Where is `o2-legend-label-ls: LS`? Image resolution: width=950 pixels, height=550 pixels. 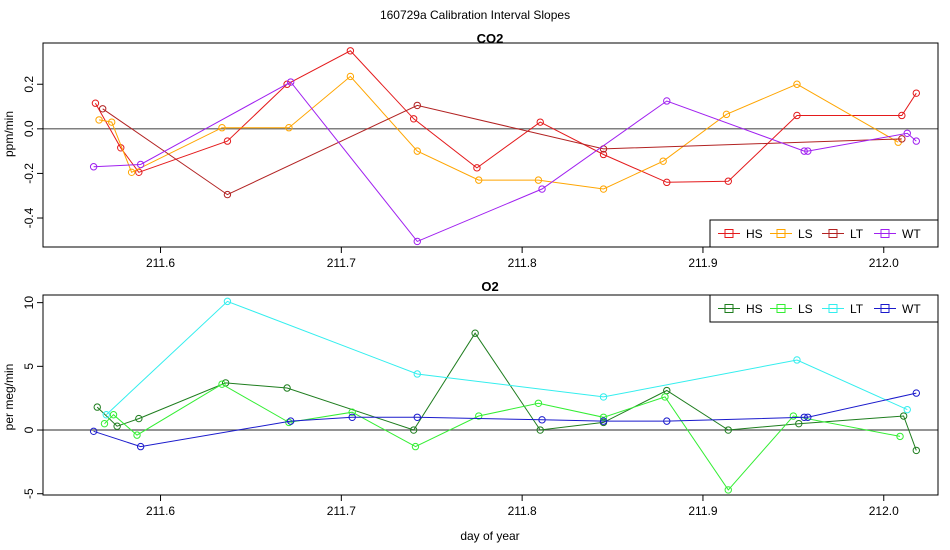 o2-legend-label-ls: LS is located at coordinates (805, 309).